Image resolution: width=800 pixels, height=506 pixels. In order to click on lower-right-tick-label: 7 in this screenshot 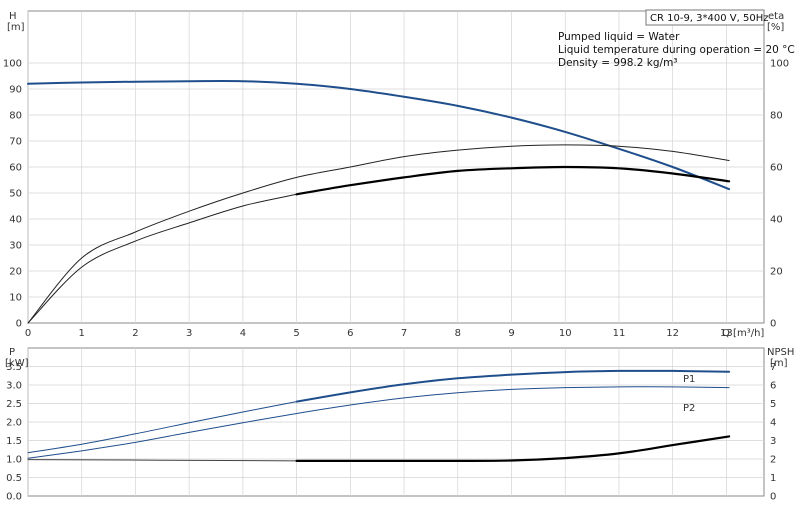, I will do `click(773, 367)`.